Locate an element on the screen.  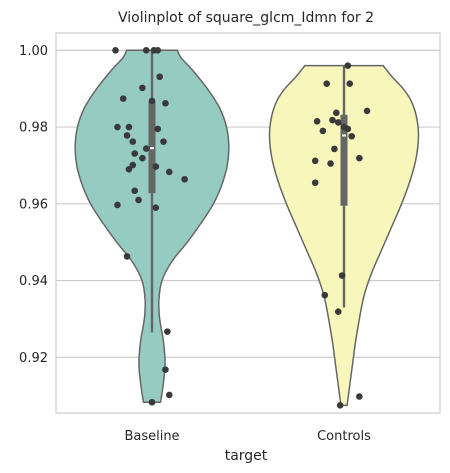
x-axis-label: target is located at coordinates (246, 456).